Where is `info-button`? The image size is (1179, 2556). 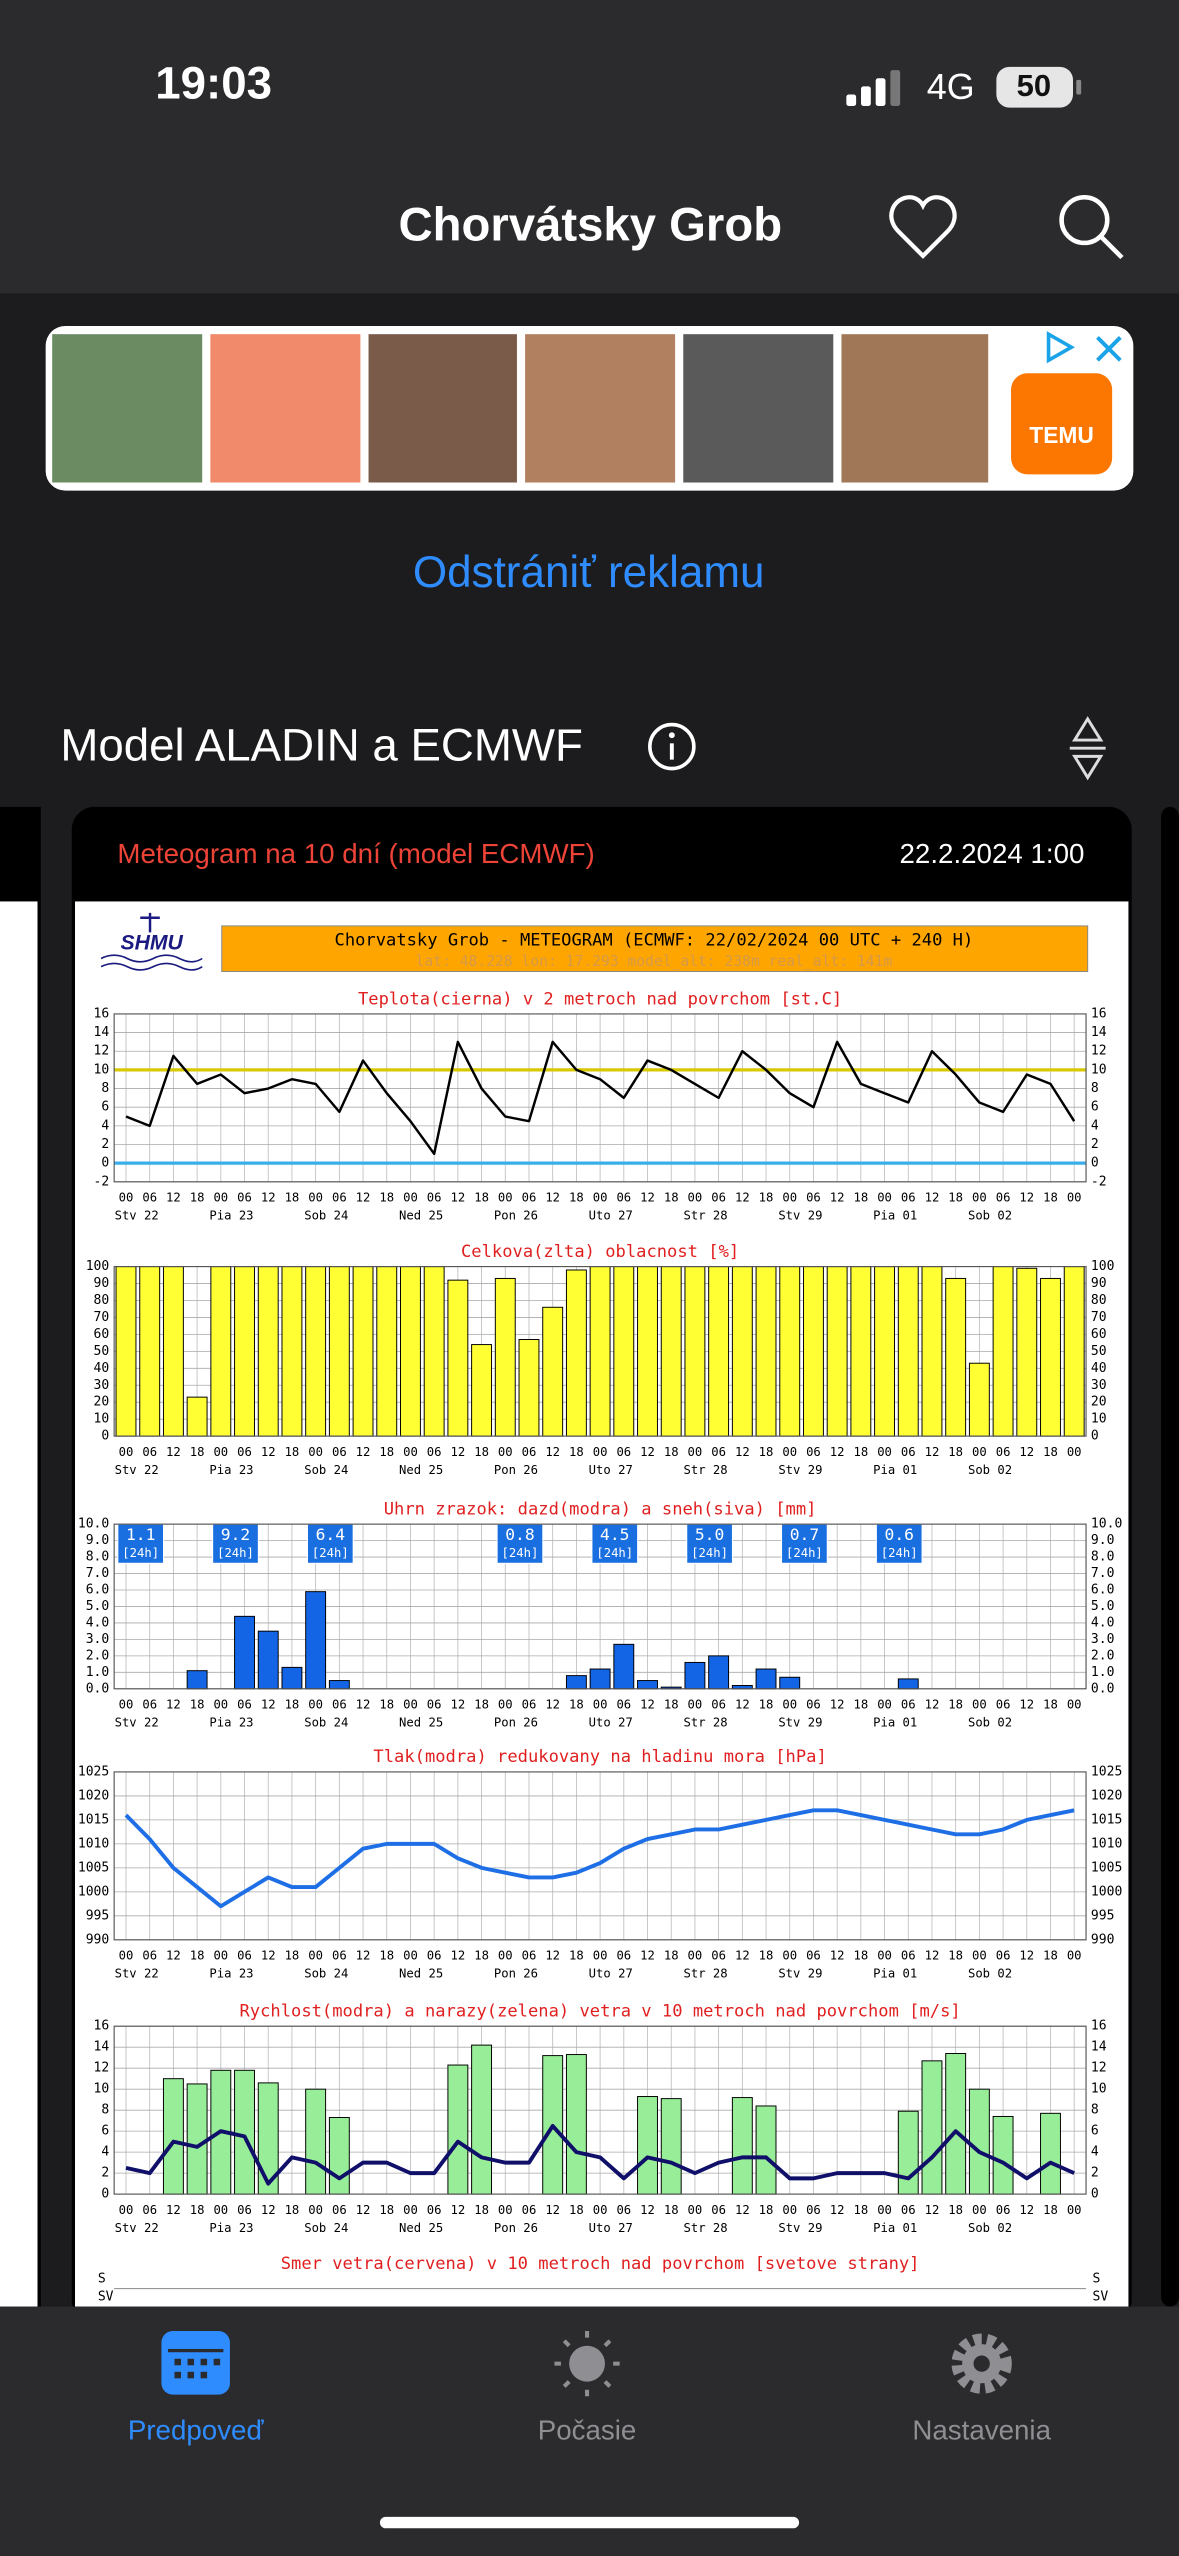 info-button is located at coordinates (672, 746).